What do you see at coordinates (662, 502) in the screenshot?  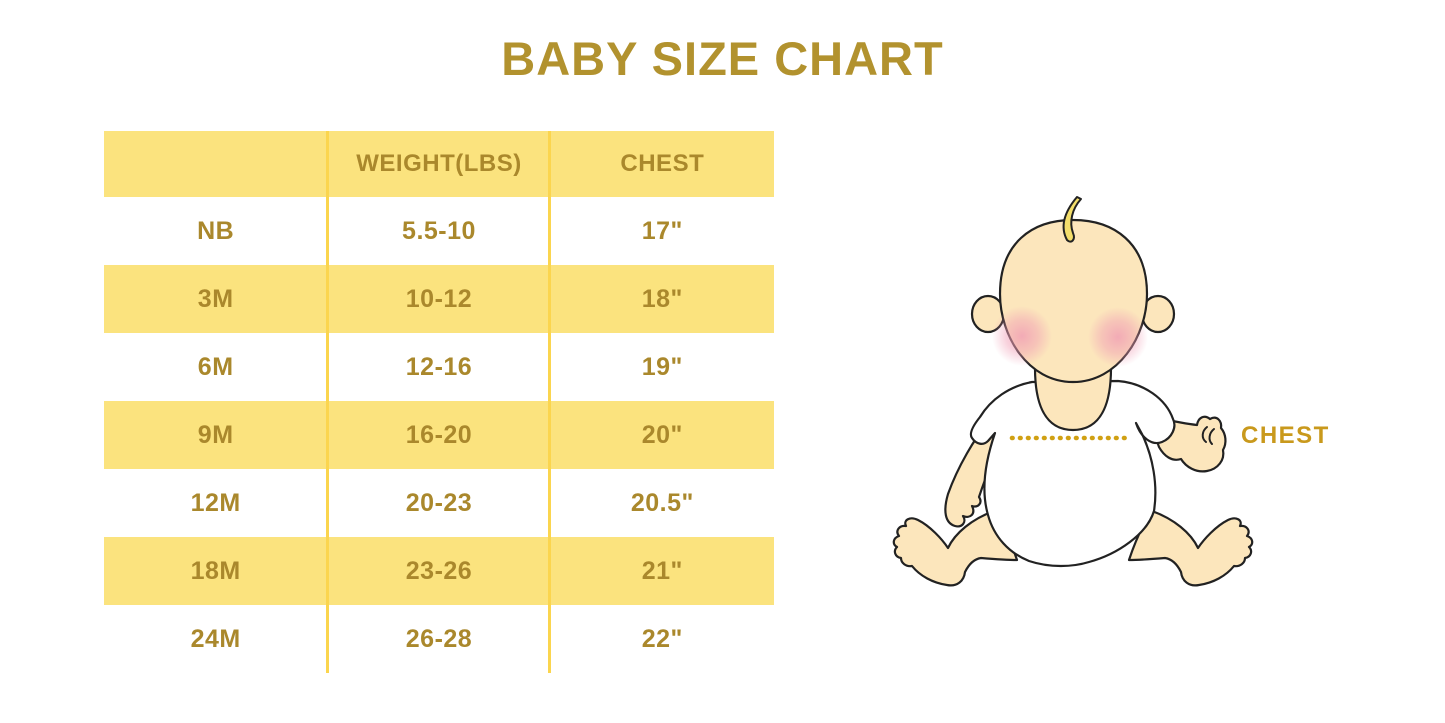 I see `cell-chest: 20.5"` at bounding box center [662, 502].